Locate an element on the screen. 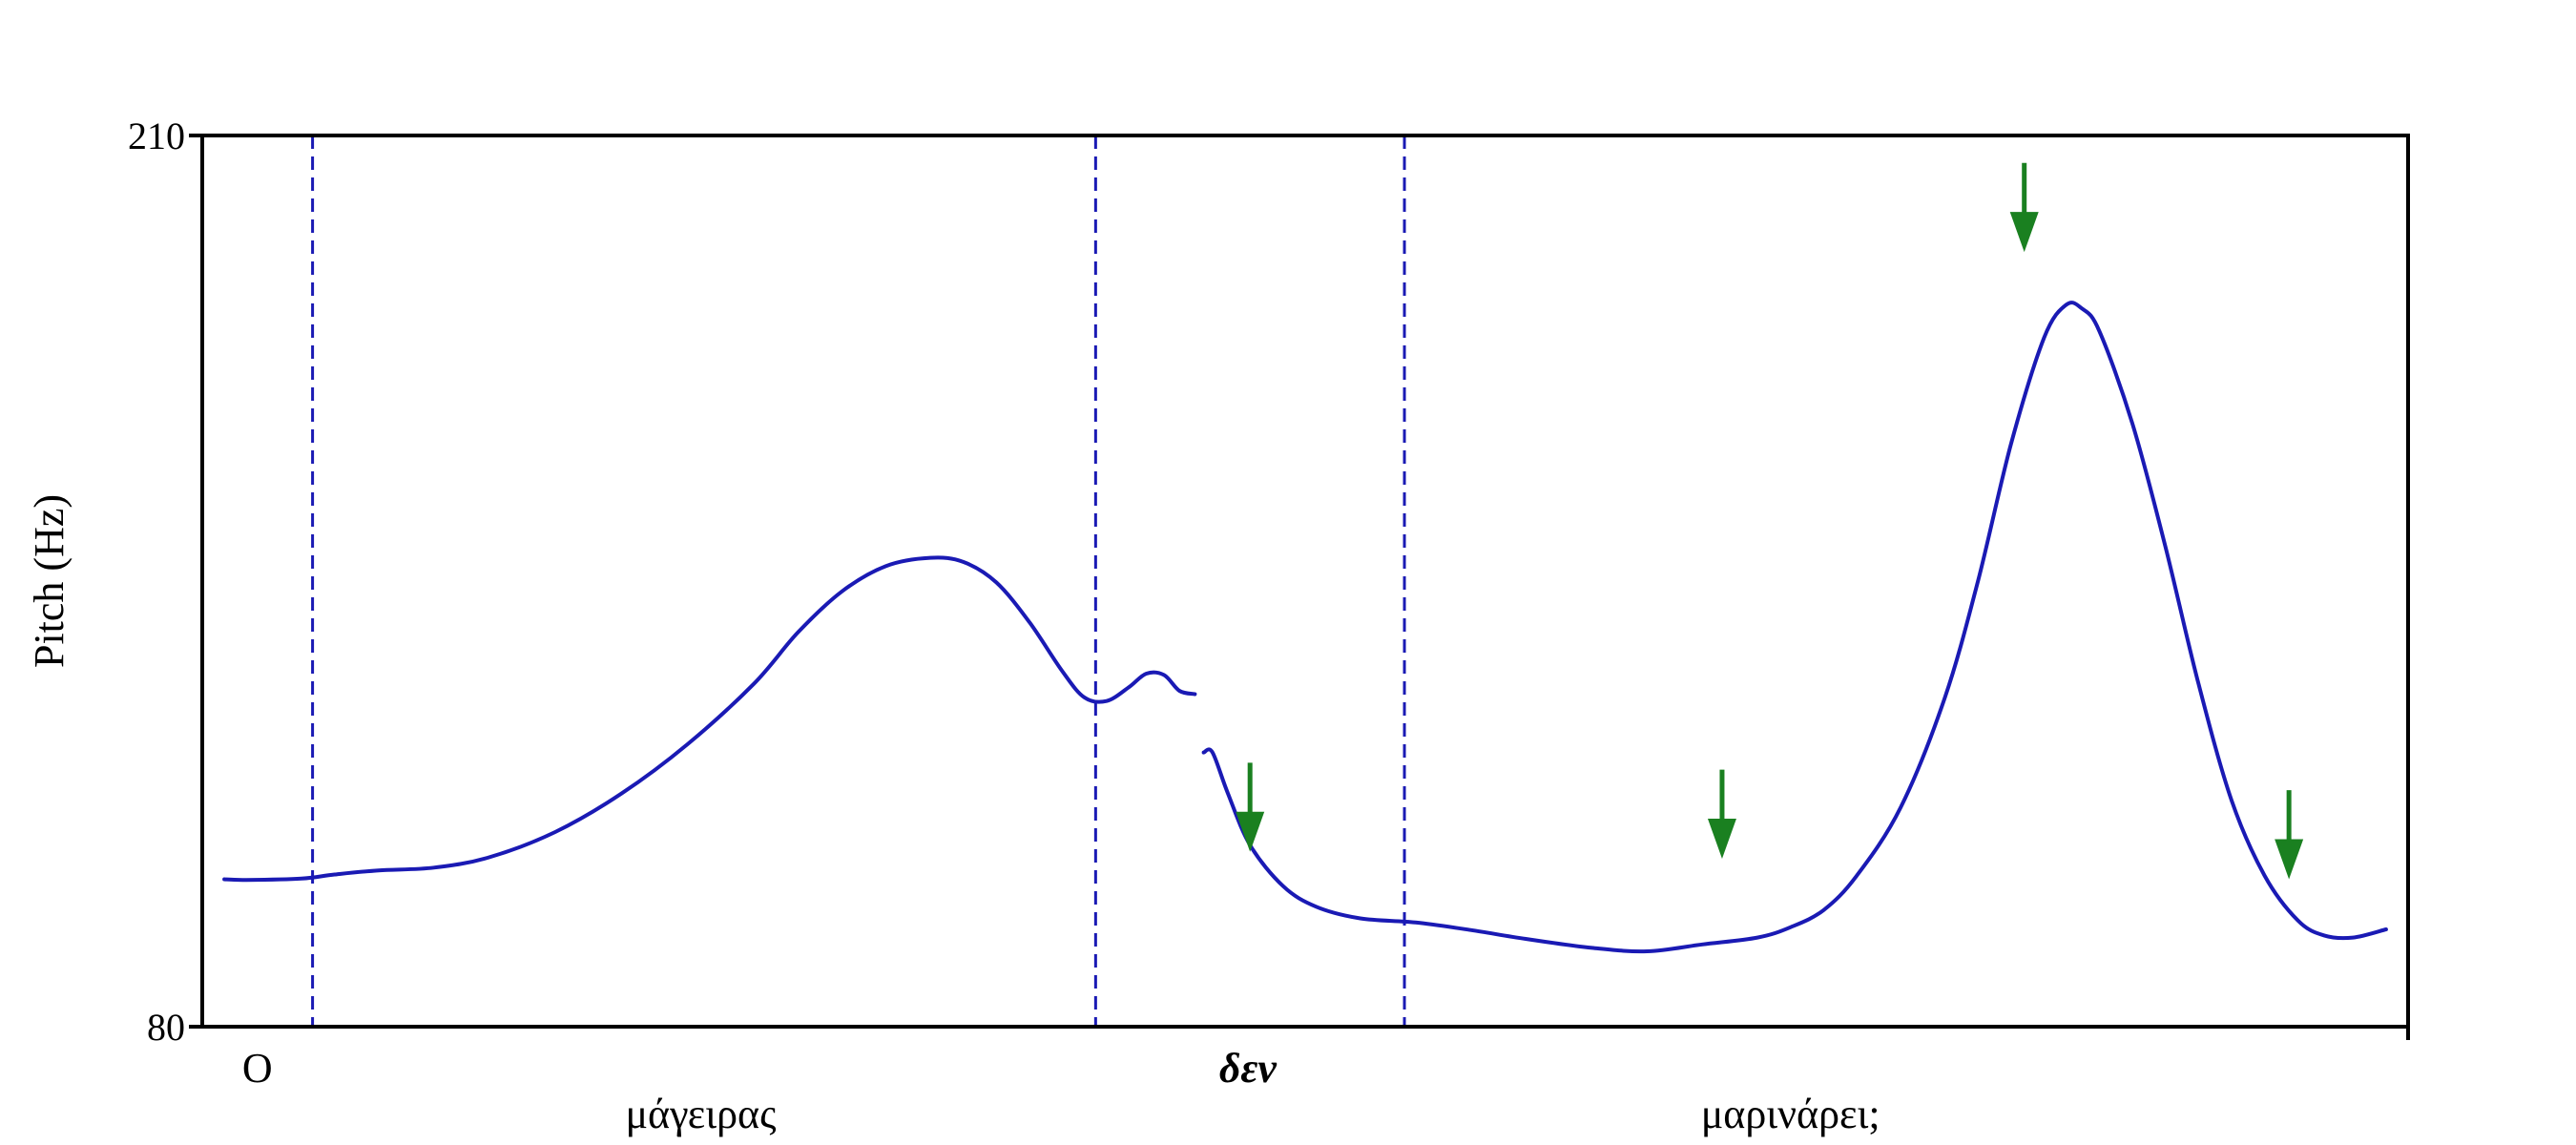 This screenshot has width=2576, height=1145. y-tick-label-2: 80 is located at coordinates (166, 1027).